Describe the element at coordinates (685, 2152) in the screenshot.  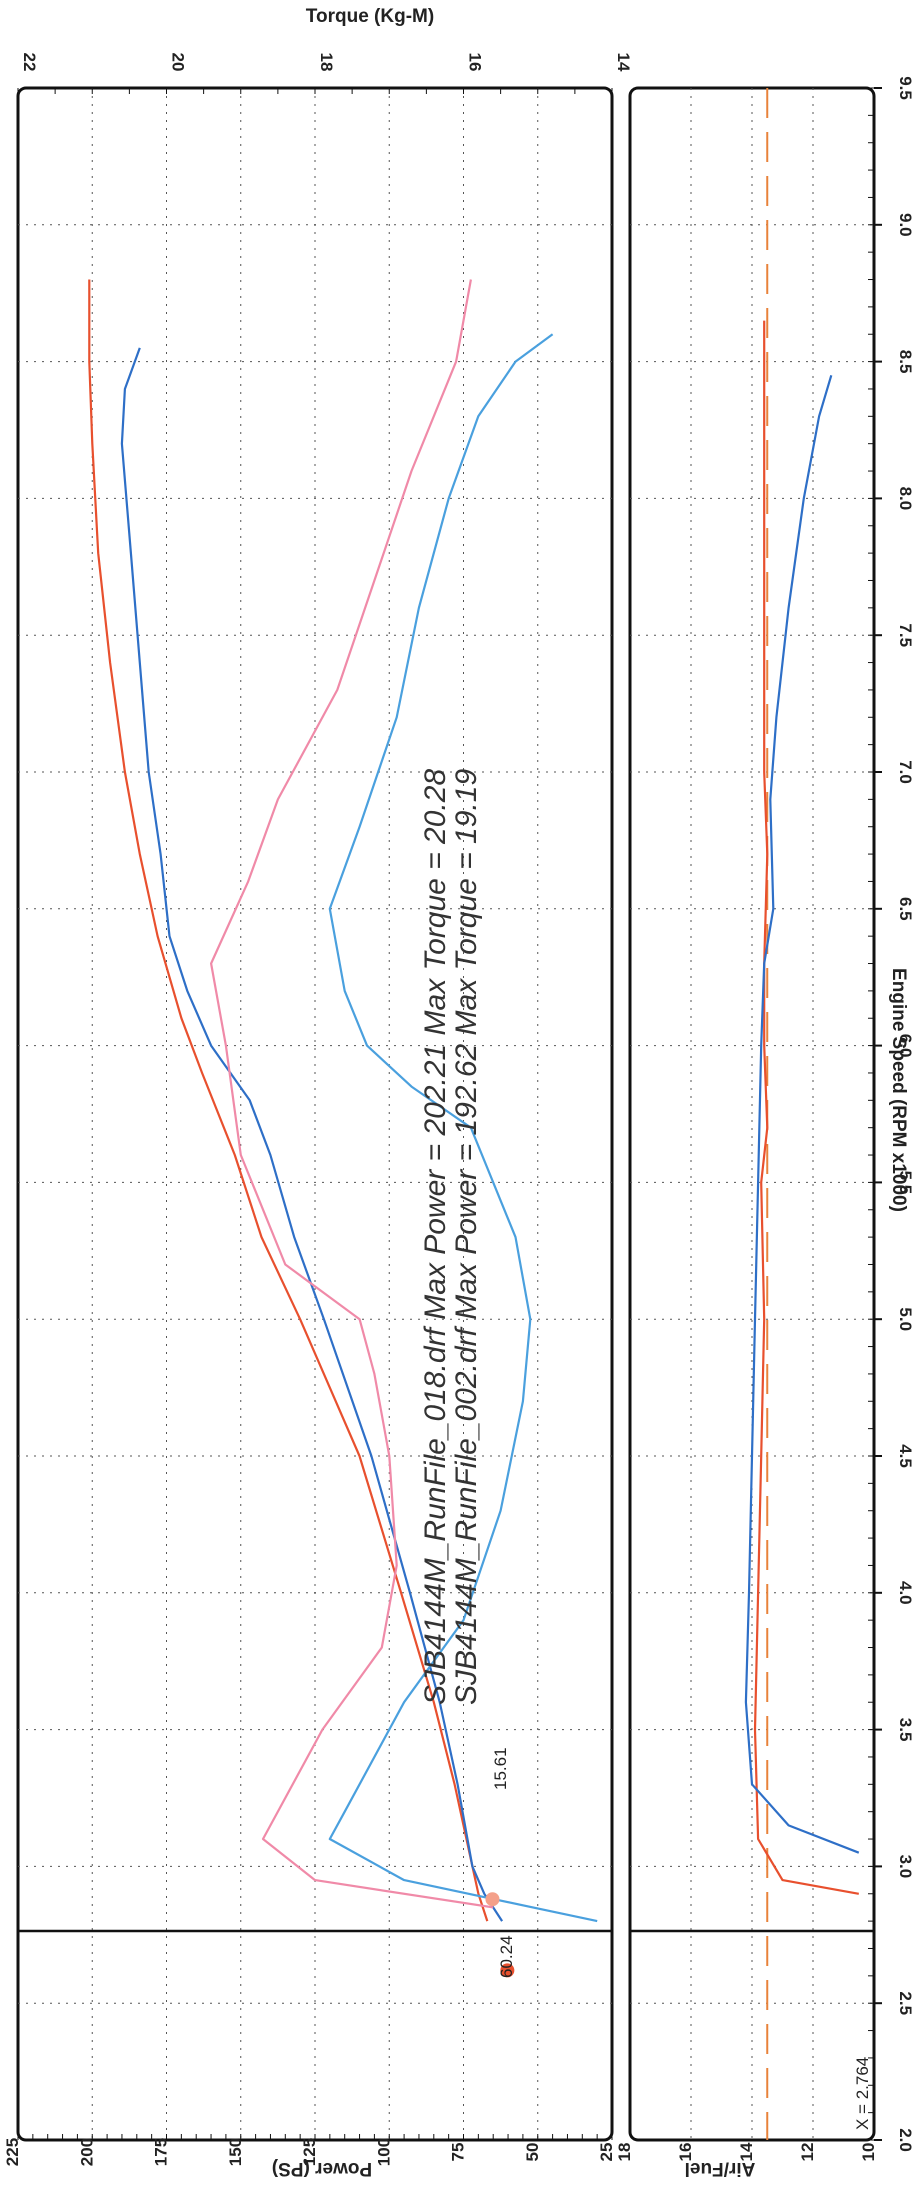
I see `af-tick-label: 16` at that location.